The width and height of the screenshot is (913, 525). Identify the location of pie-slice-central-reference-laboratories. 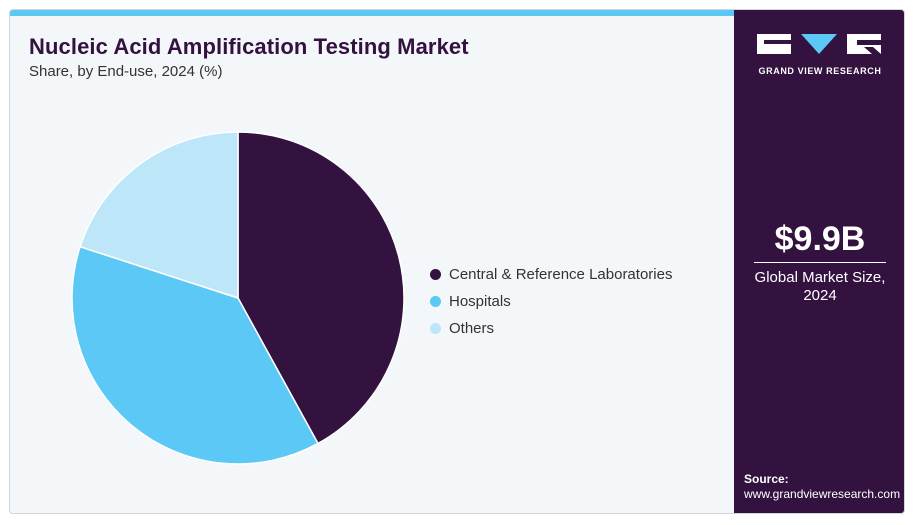
(321, 288).